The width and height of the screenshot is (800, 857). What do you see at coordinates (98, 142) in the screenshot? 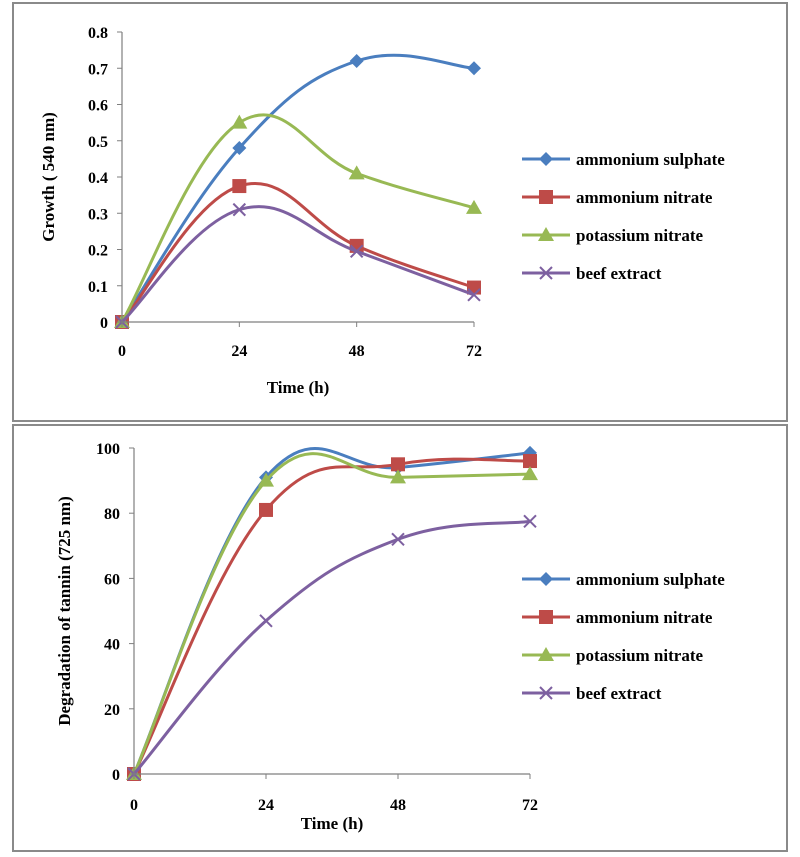
I see `y-tick-label: 0.5` at bounding box center [98, 142].